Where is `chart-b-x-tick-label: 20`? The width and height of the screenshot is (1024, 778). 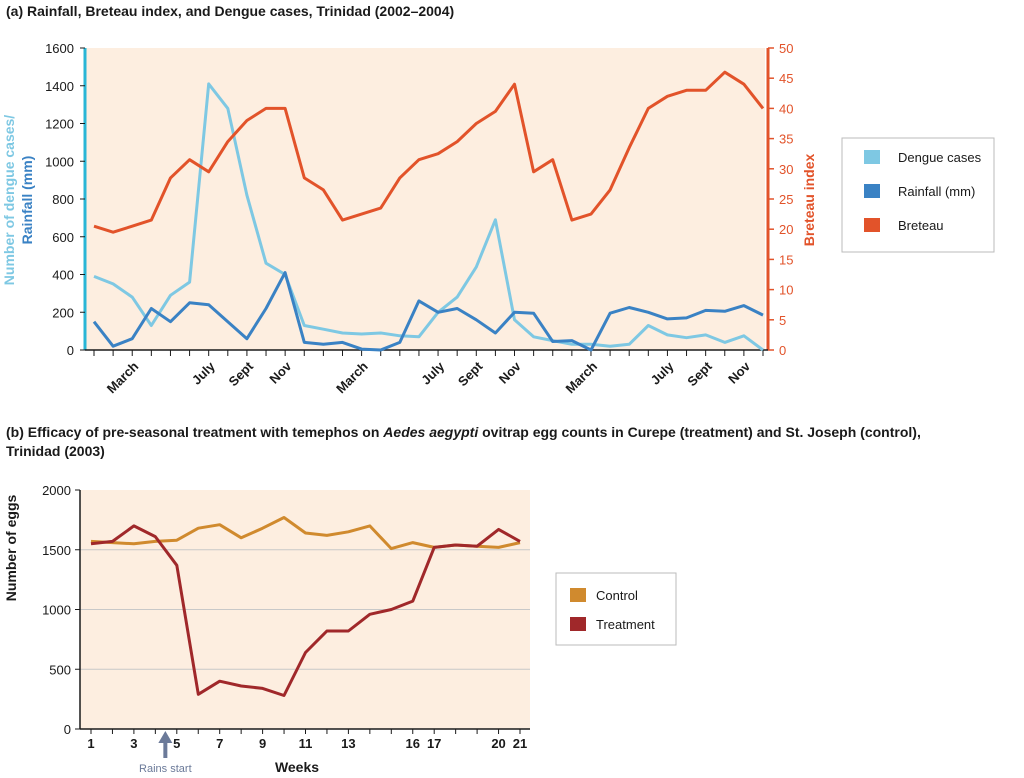
chart-b-x-tick-label: 20 is located at coordinates (498, 743).